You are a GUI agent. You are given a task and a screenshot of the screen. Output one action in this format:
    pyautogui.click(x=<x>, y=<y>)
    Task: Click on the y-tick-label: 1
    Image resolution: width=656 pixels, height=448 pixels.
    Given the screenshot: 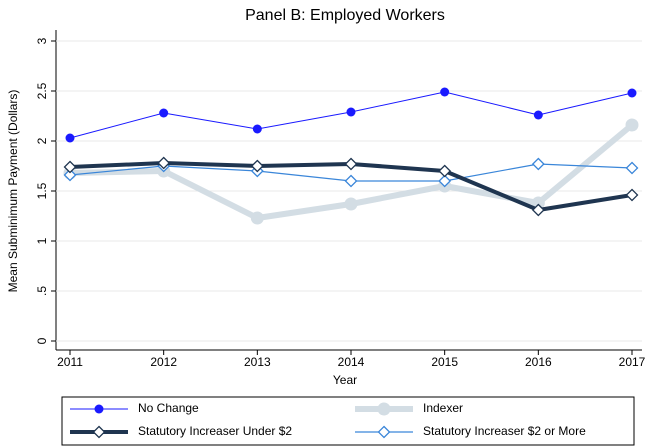 What is the action you would take?
    pyautogui.click(x=42, y=240)
    